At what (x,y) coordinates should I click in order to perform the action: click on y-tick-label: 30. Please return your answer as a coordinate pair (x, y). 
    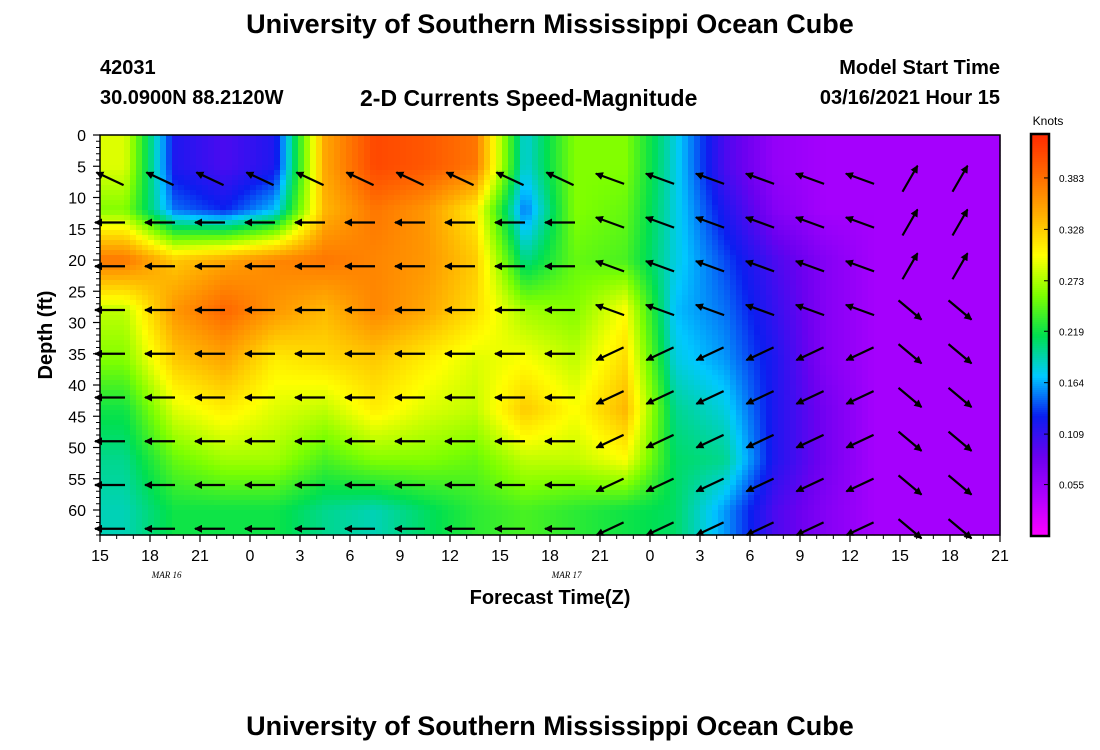
    Looking at the image, I should click on (77, 324).